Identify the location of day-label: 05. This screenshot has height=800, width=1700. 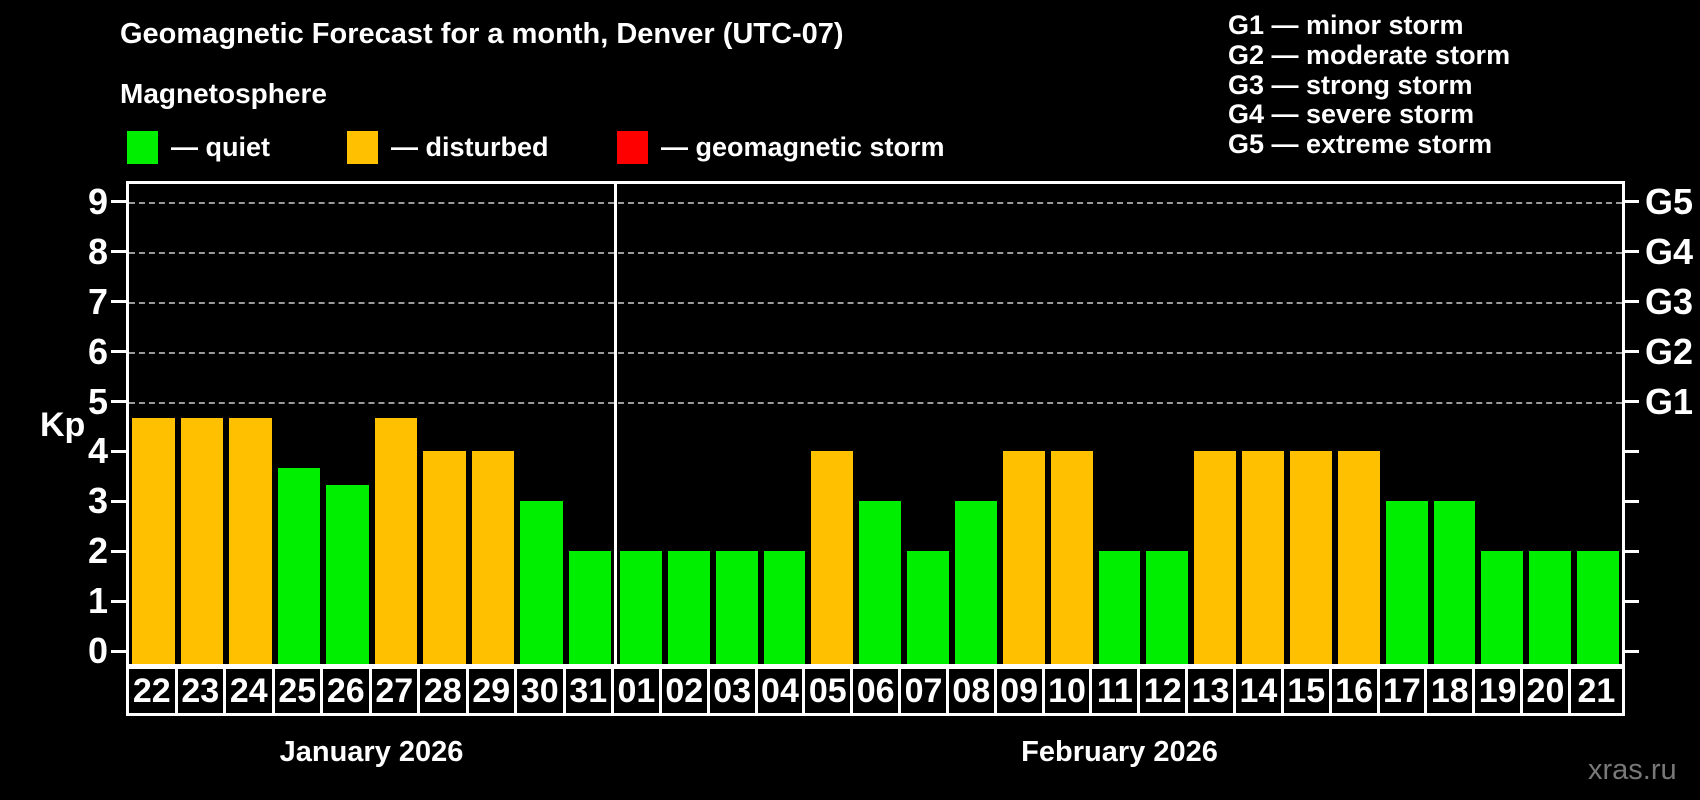
(829, 691).